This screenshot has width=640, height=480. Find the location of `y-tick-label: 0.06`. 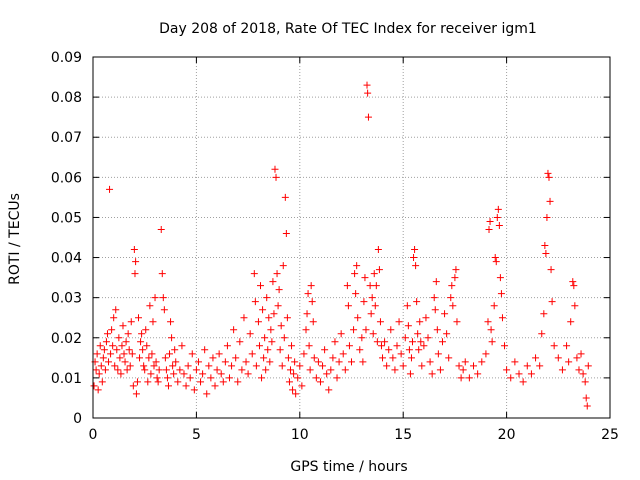

y-tick-label: 0.06 is located at coordinates (66, 178).